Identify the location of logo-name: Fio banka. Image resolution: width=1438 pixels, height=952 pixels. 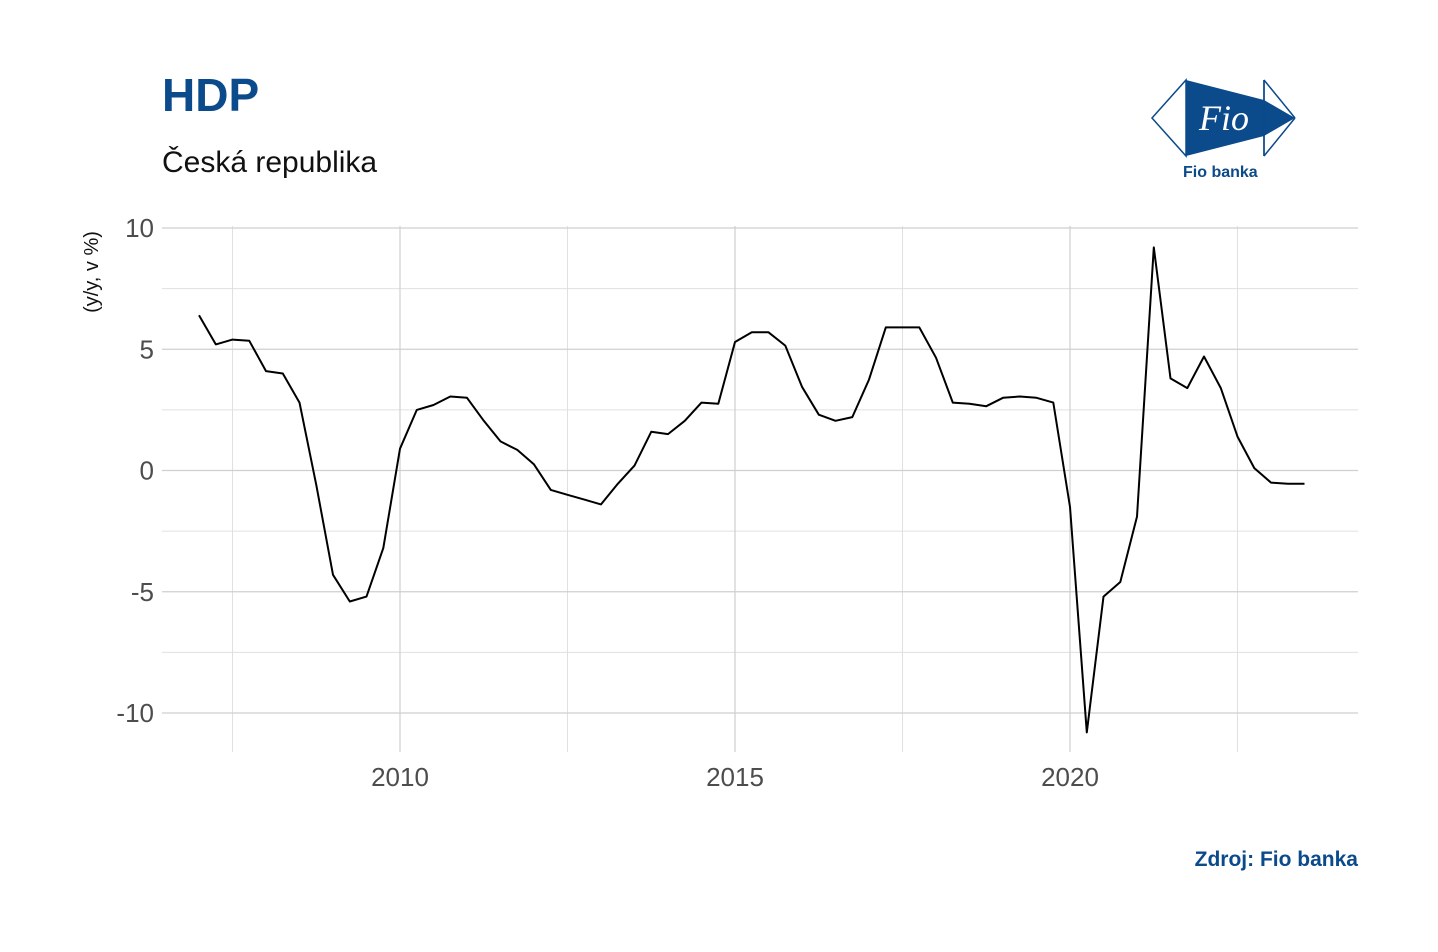
(1220, 172).